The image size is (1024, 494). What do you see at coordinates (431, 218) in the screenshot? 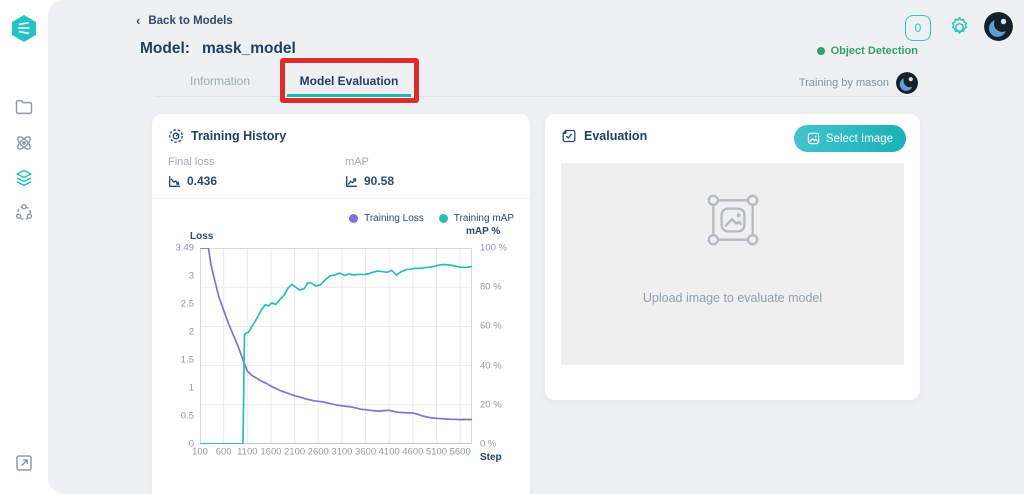
I see `chart-legend: Training Loss Training mAP` at bounding box center [431, 218].